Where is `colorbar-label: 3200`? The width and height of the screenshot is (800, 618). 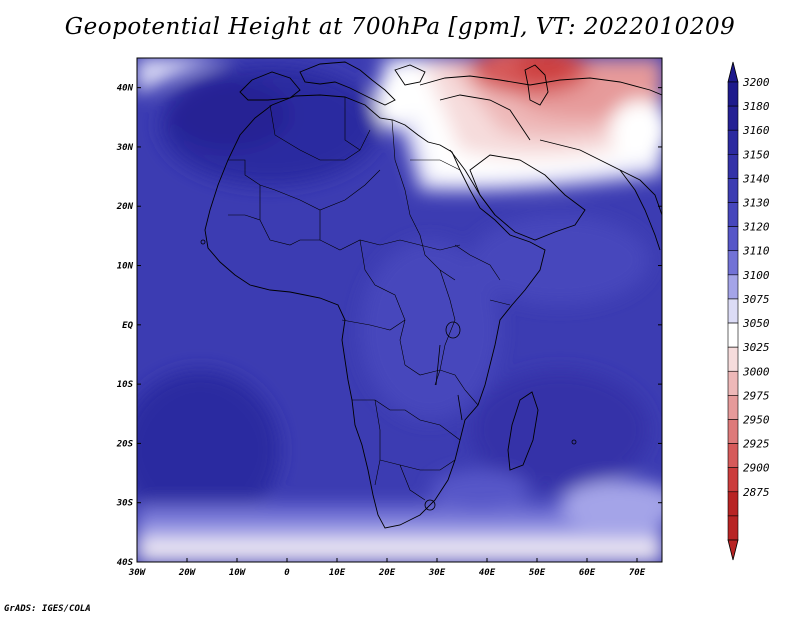
colorbar-label: 3200 is located at coordinates (756, 82).